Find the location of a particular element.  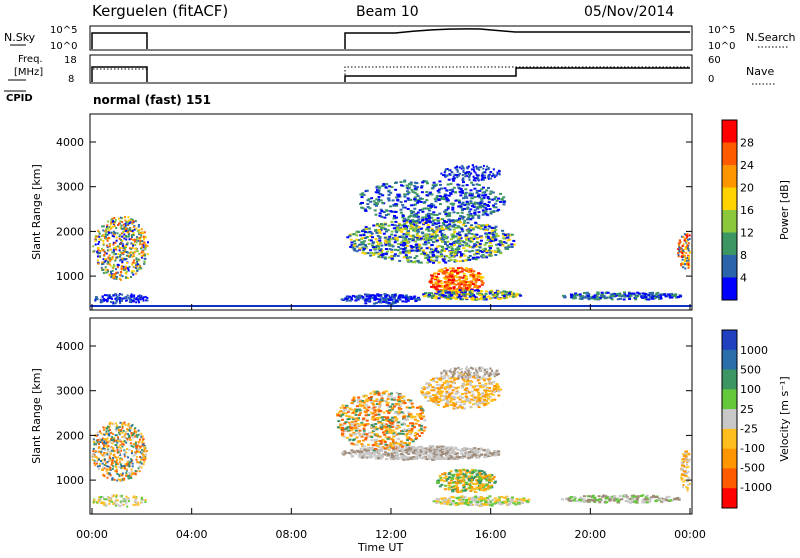

freq-tick-bottom: 8 is located at coordinates (71, 79).